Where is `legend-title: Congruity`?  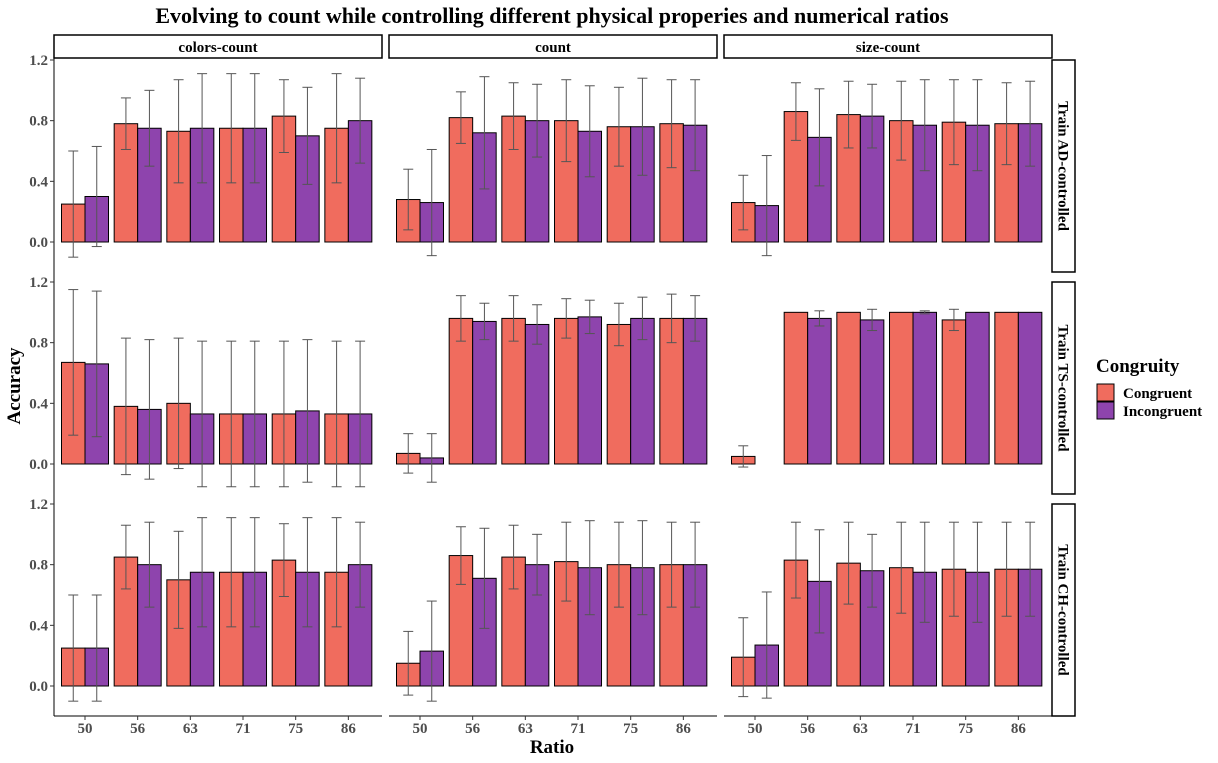
legend-title: Congruity is located at coordinates (1138, 366).